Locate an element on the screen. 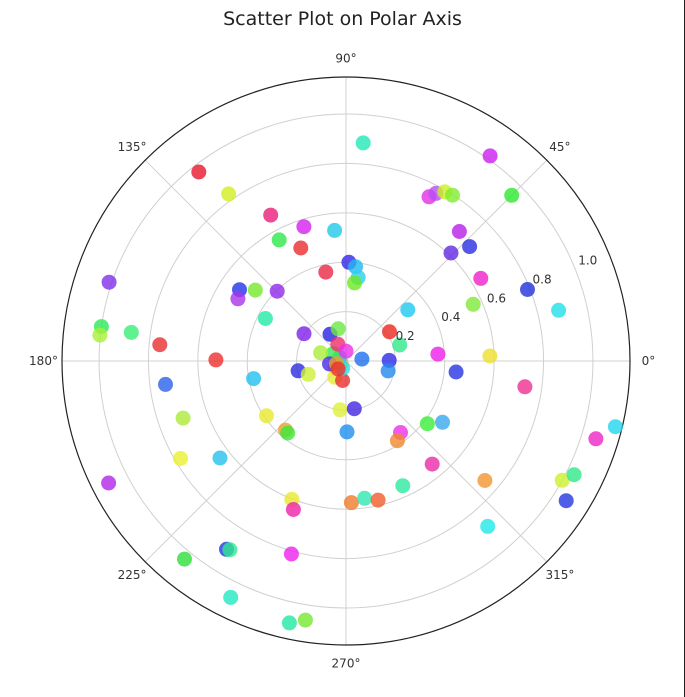 Image resolution: width=685 pixels, height=697 pixels. theta-tick-label: 225° is located at coordinates (132, 575).